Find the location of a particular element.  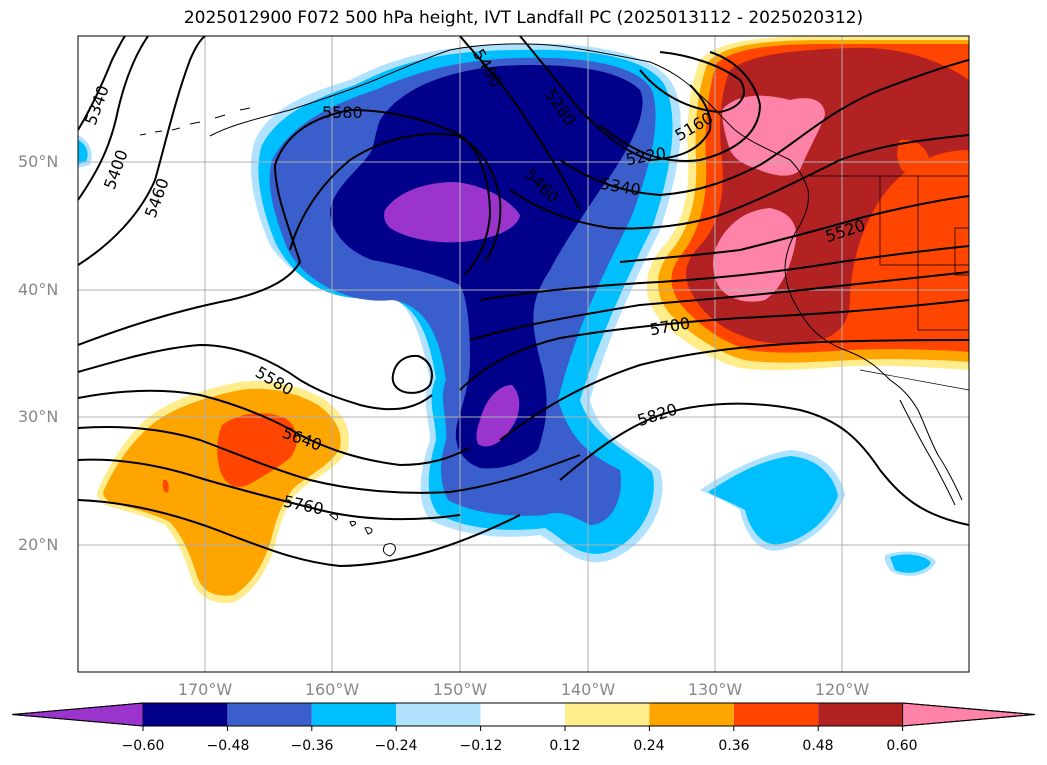

colorbar-tick-label: 0.12 is located at coordinates (565, 746).